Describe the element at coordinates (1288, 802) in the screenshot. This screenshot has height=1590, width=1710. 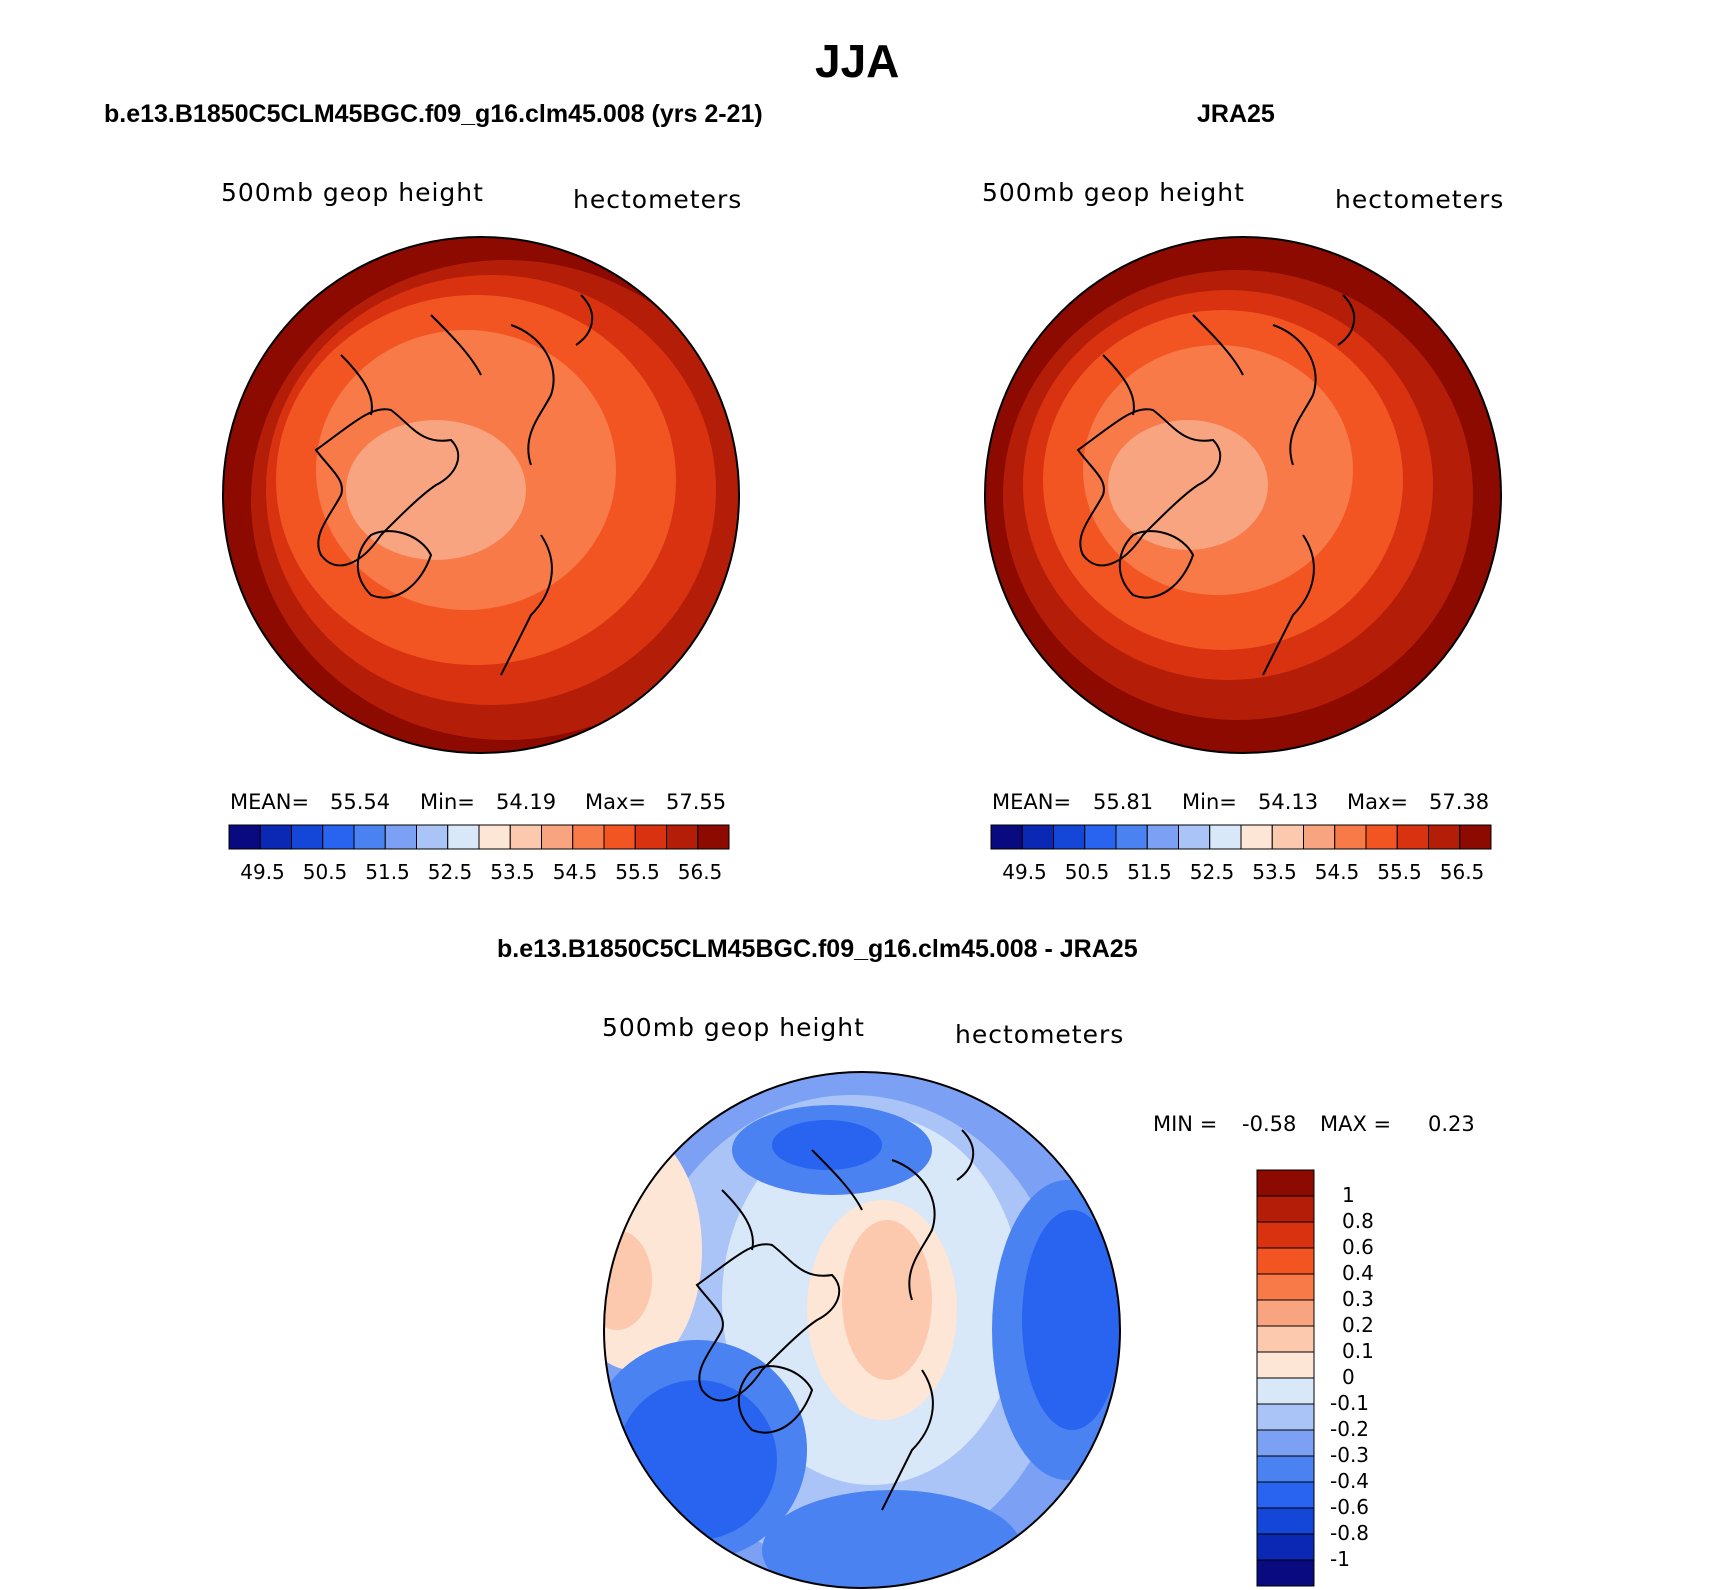
I see `obs-min-value: 54.13` at that location.